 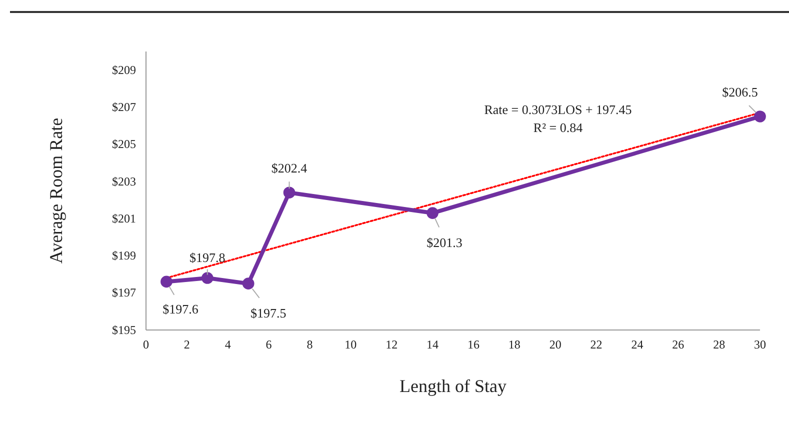 I want to click on x-tick-label: 20, so click(x=555, y=345).